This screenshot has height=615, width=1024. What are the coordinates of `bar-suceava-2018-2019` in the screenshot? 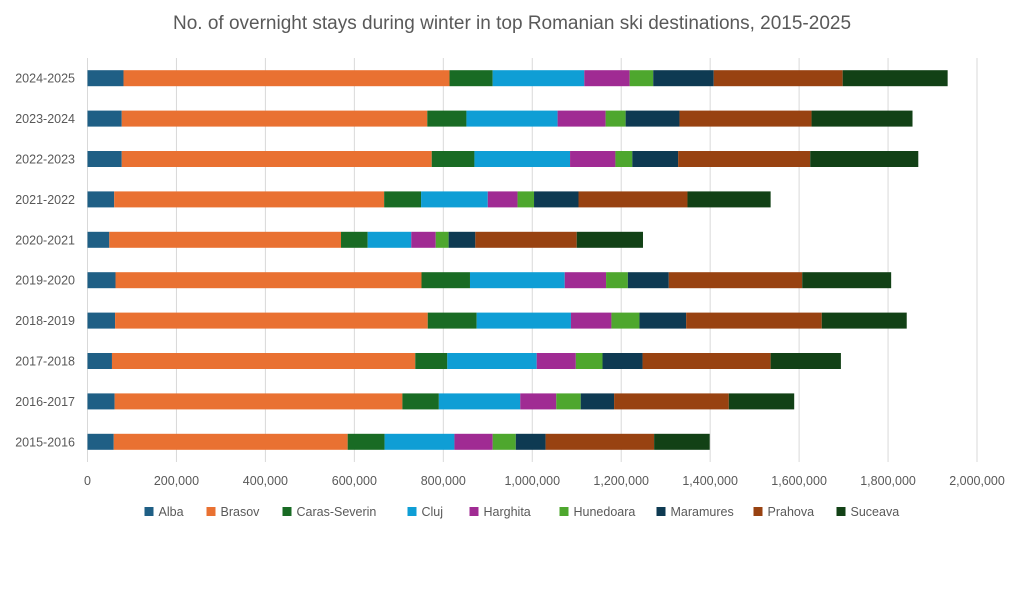 It's located at (864, 320).